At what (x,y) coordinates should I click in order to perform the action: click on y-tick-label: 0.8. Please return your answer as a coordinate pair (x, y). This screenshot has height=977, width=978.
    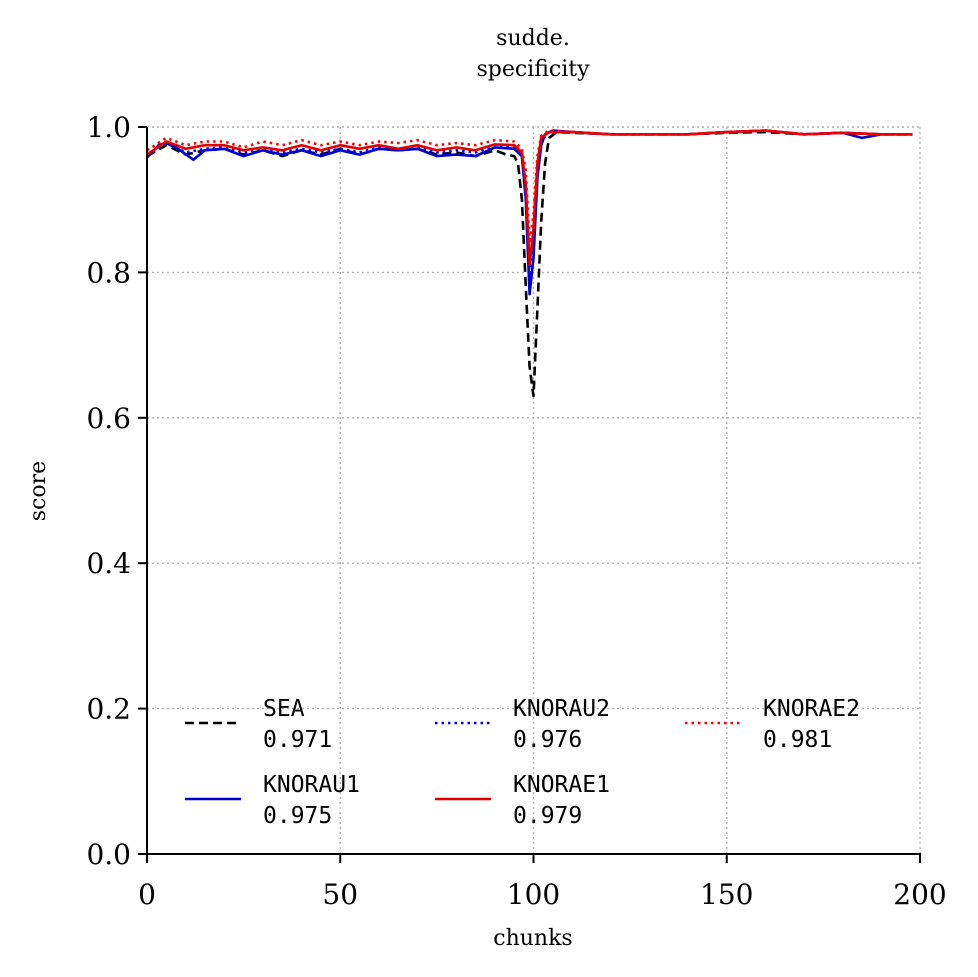
    Looking at the image, I should click on (108, 272).